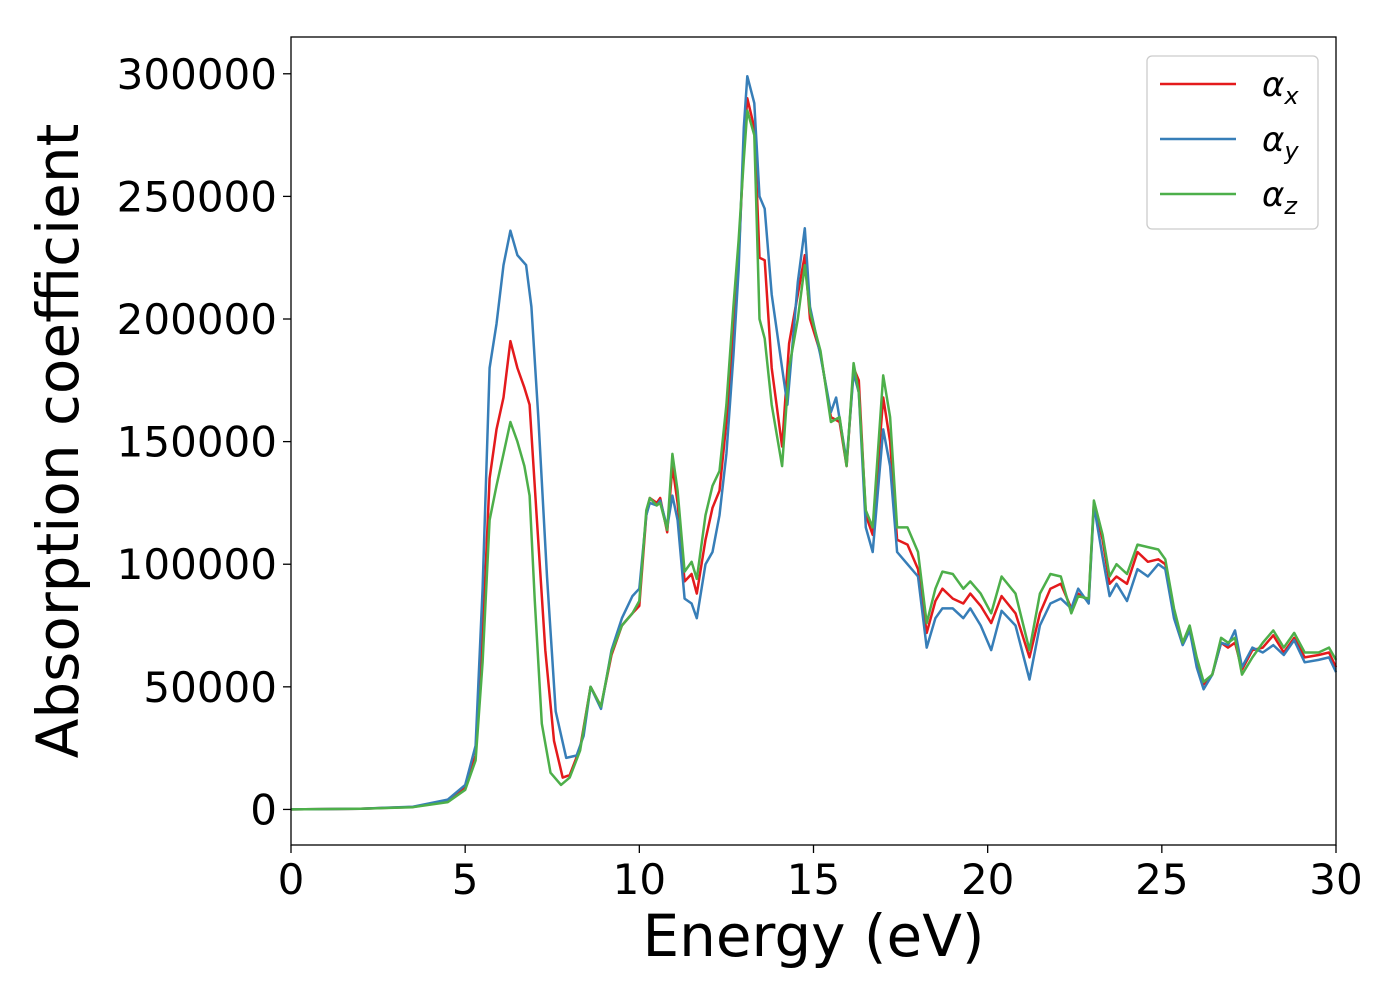 This screenshot has height=1004, width=1400. I want to click on x-tick-label: 10, so click(639, 879).